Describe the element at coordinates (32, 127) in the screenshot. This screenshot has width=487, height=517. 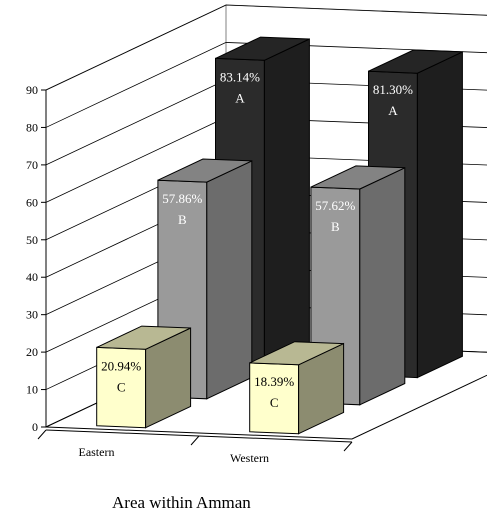
I see `y-tick-label: 80` at that location.